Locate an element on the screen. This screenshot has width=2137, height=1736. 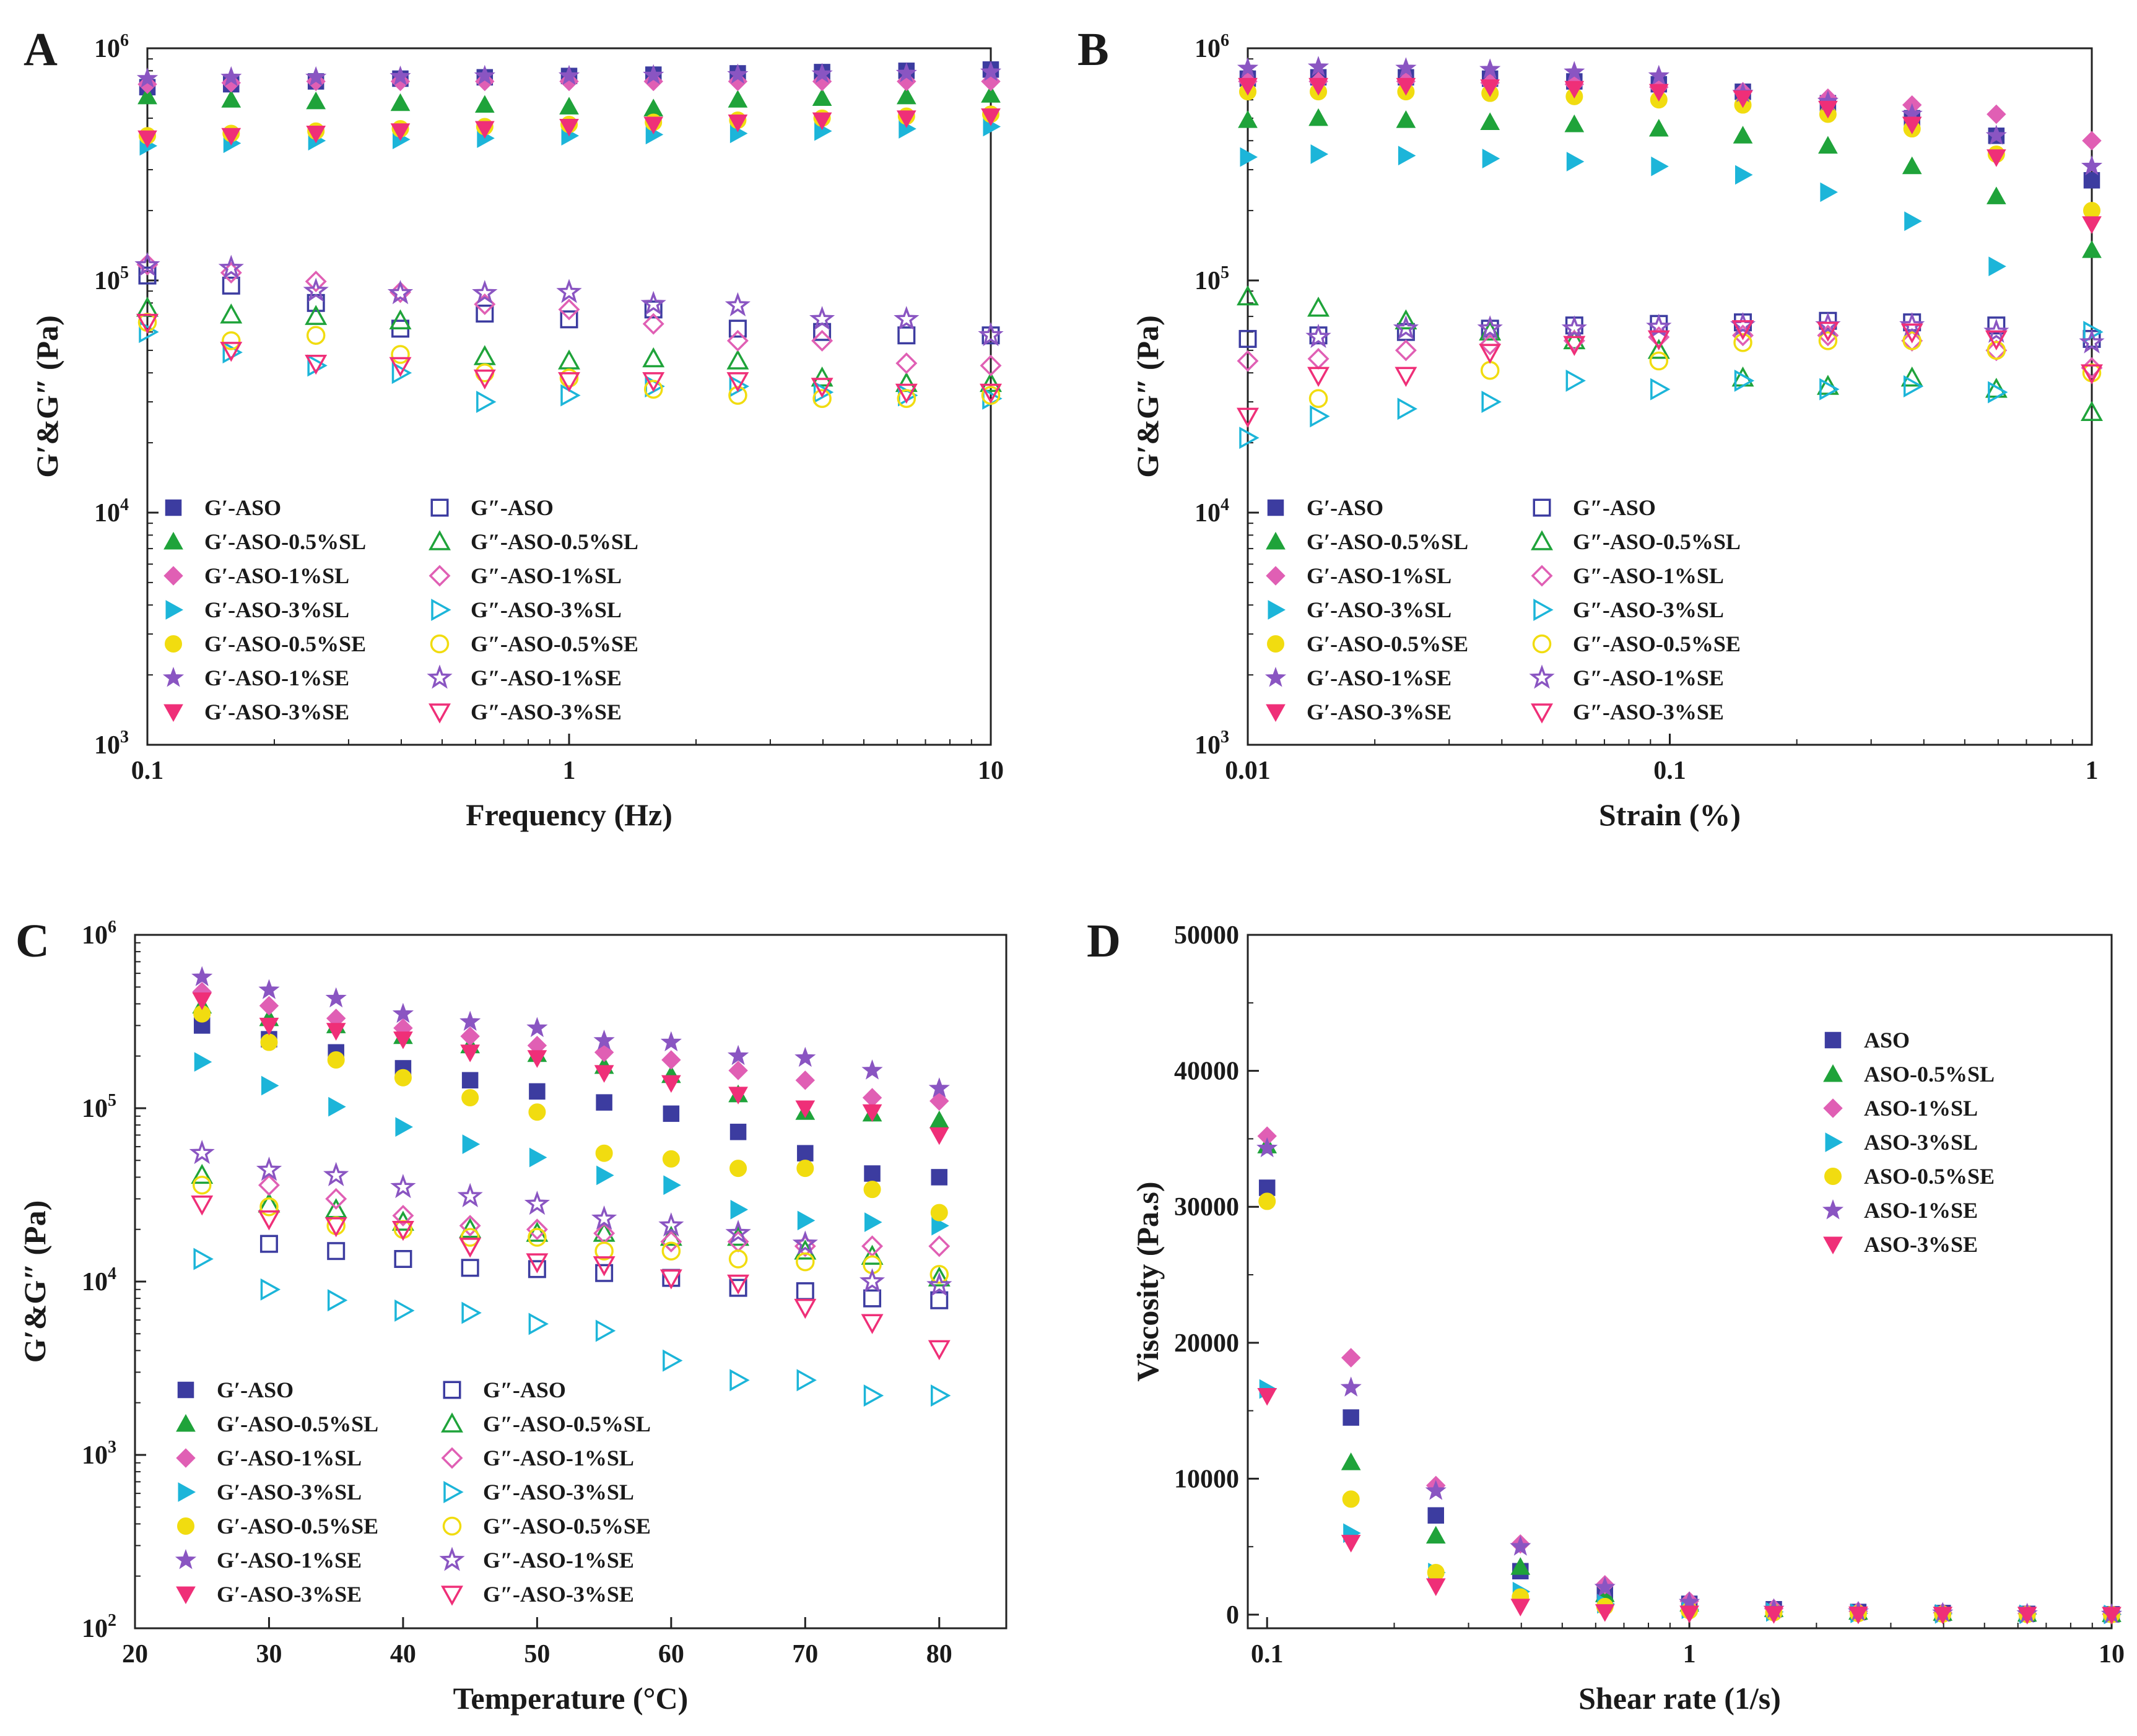
panel-b-series-aso-0-5-se is located at coordinates (1705, 369).